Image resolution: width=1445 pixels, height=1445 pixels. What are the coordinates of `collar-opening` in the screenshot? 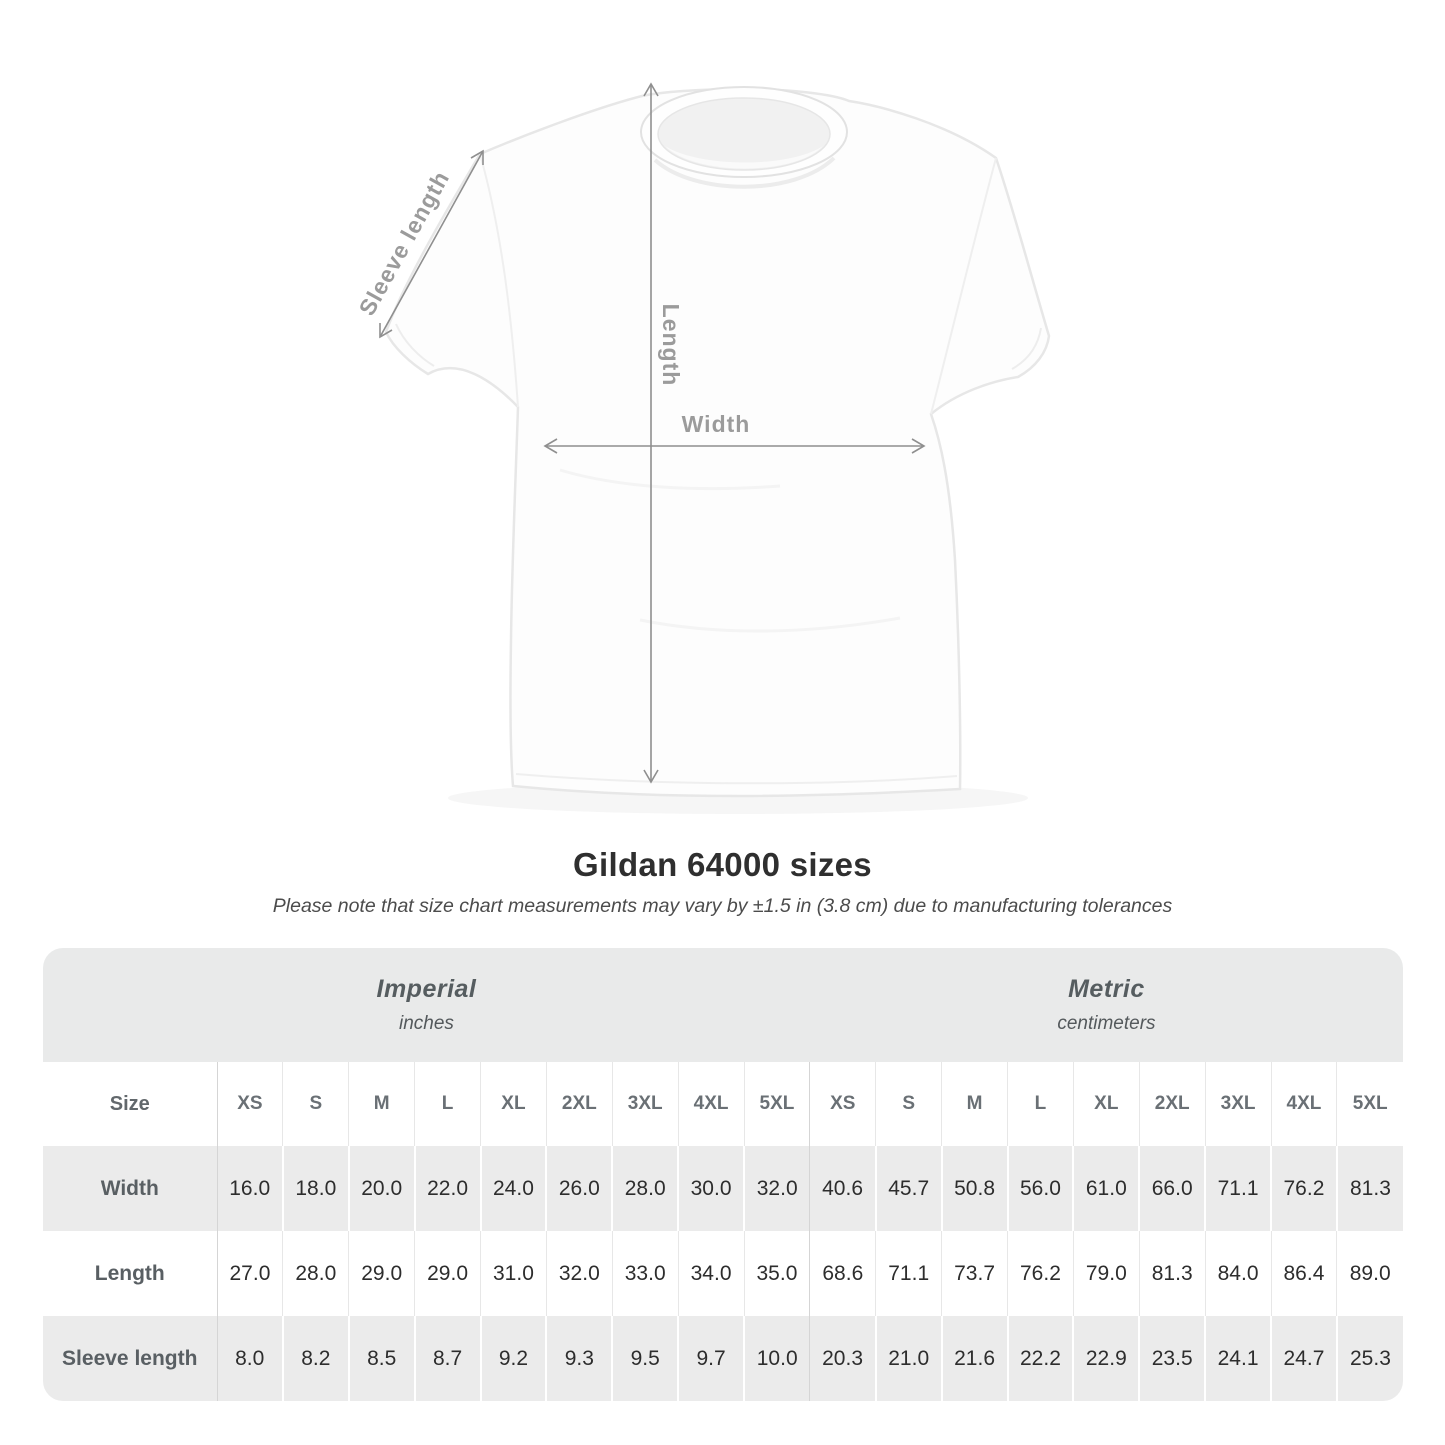 It's located at (744, 134).